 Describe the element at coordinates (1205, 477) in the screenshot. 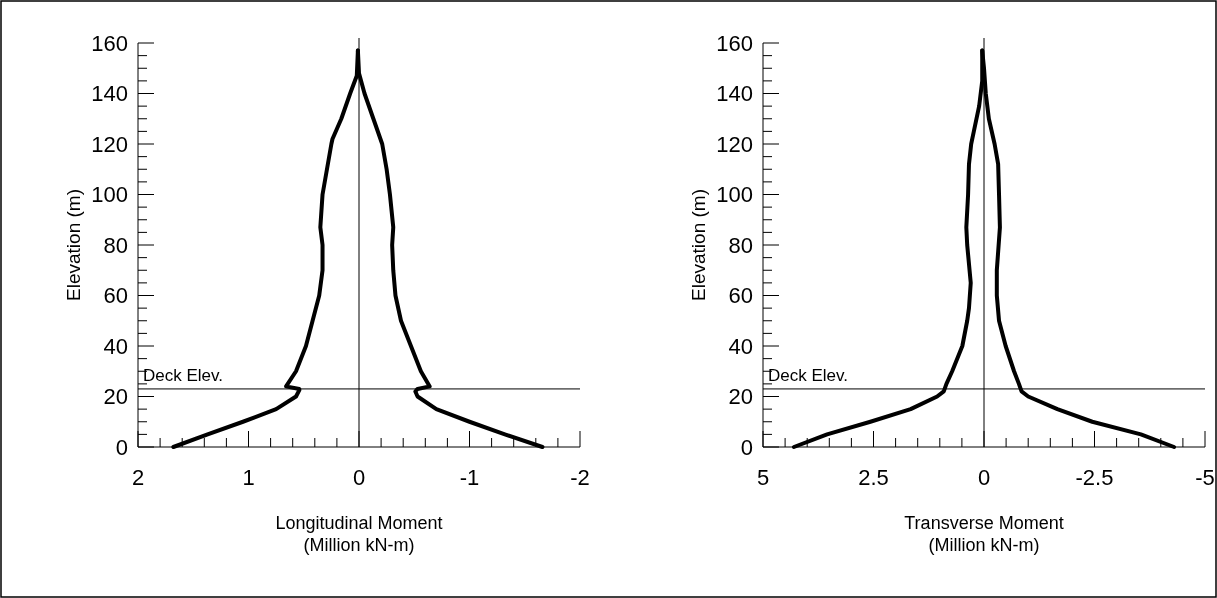

I see `x-tick-label: -5` at that location.